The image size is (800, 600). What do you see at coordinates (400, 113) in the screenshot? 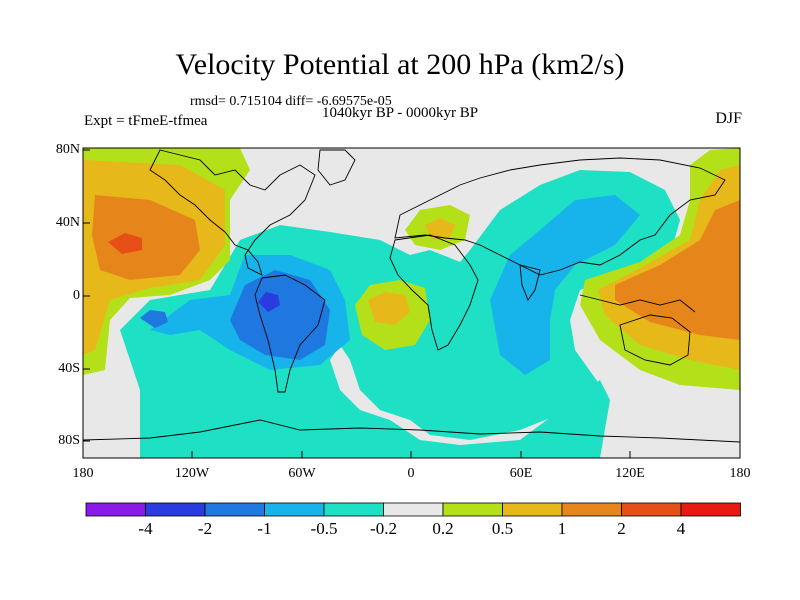
I see `period-line: 1040kyr BP - 0000kyr BP` at bounding box center [400, 113].